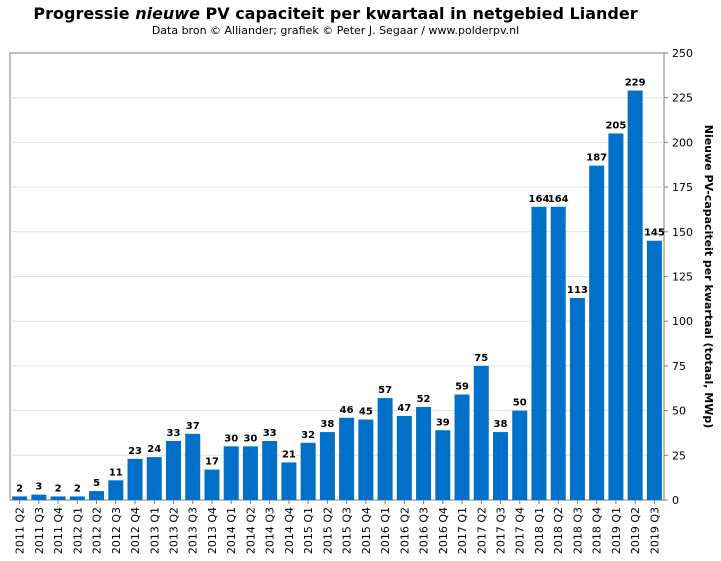 The height and width of the screenshot is (561, 721). What do you see at coordinates (597, 530) in the screenshot?
I see `x-tick-label: 2018 Q4` at bounding box center [597, 530].